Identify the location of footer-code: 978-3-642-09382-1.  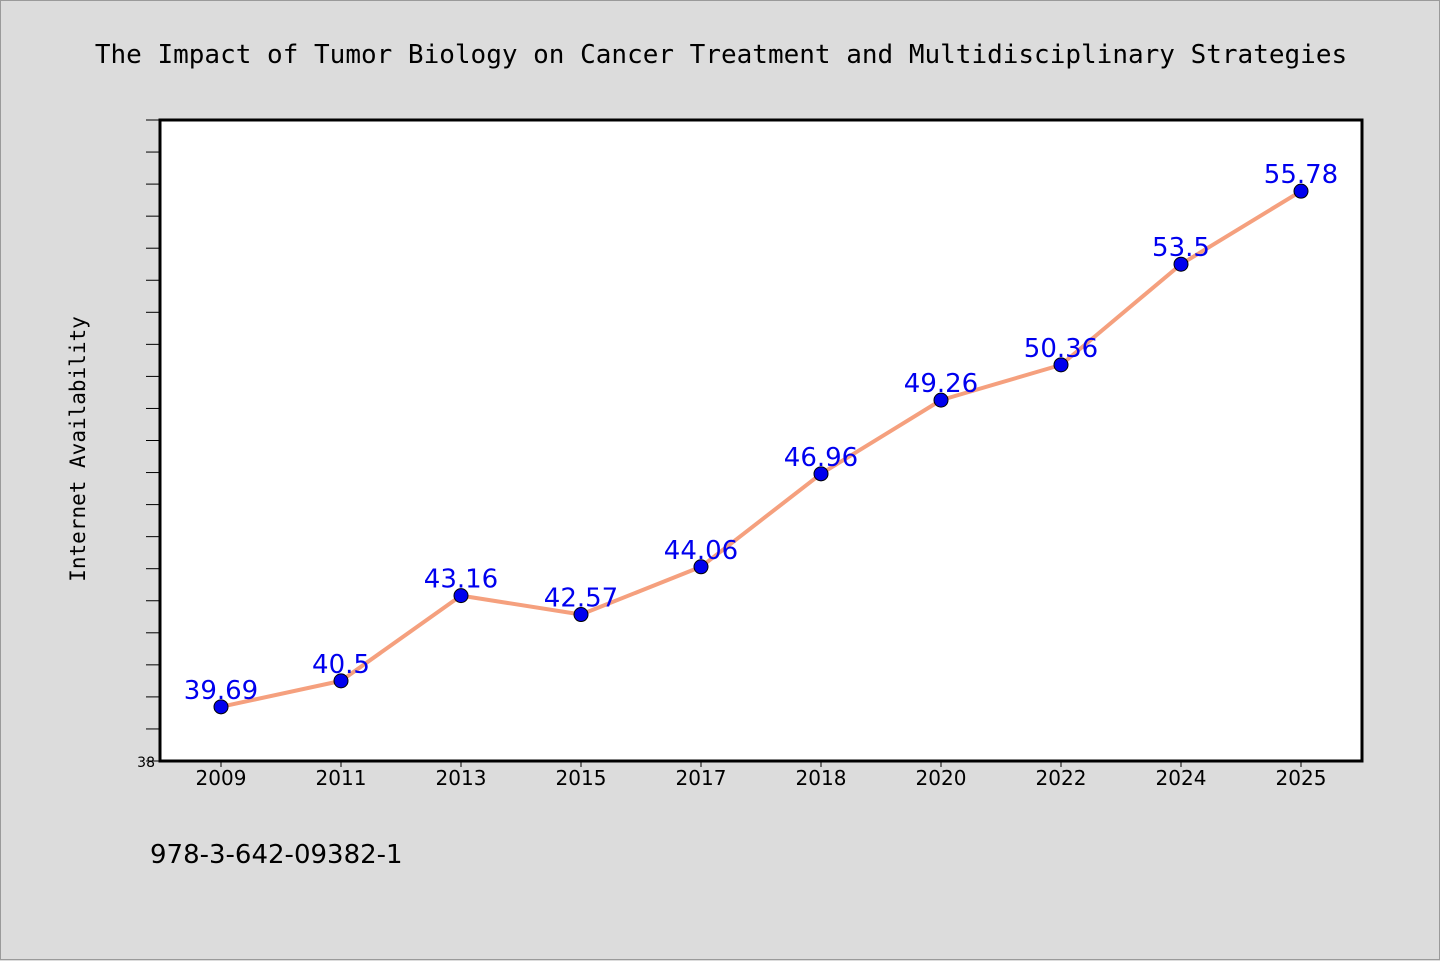
(276, 855).